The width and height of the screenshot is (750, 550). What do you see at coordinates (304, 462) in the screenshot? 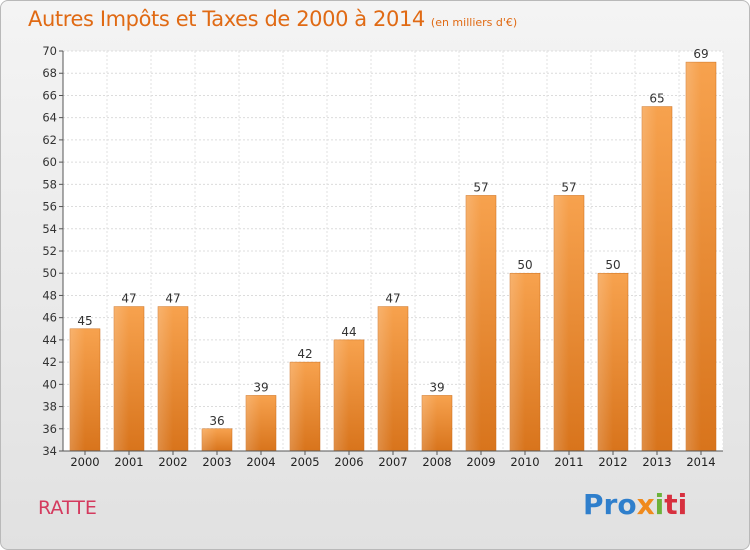
I see `x-tick-label: 2005` at bounding box center [304, 462].